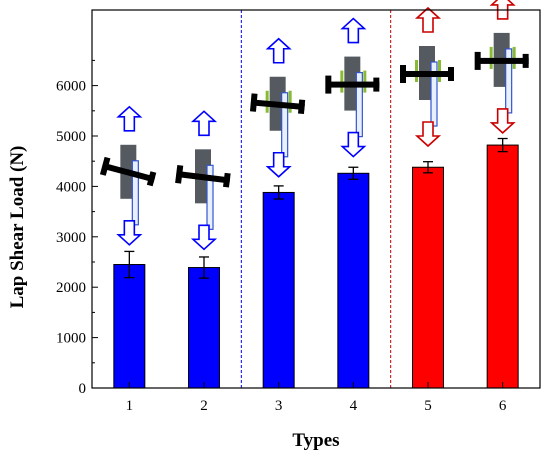  What do you see at coordinates (428, 406) in the screenshot?
I see `x-tick-label: 5` at bounding box center [428, 406].